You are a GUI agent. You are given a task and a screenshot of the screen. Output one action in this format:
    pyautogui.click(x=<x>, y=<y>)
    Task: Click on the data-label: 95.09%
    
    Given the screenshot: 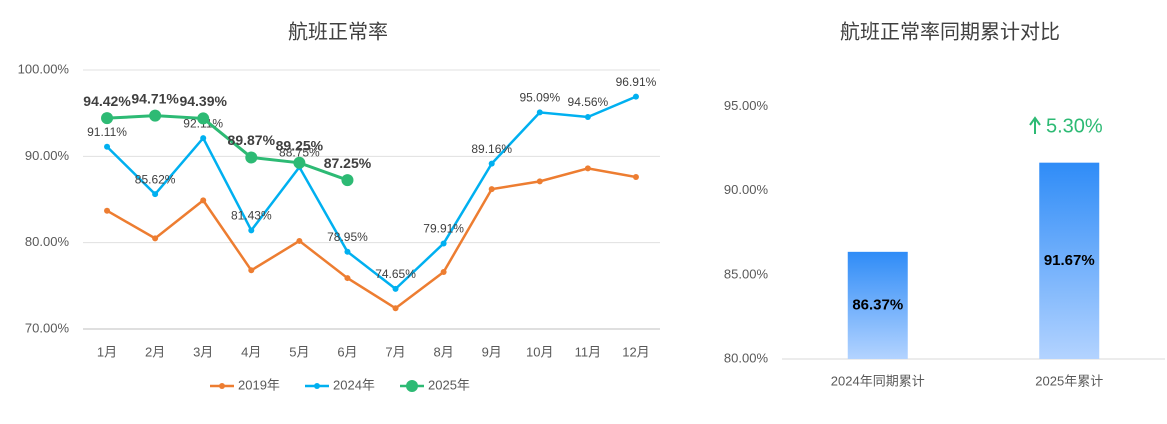 What is the action you would take?
    pyautogui.click(x=539, y=98)
    